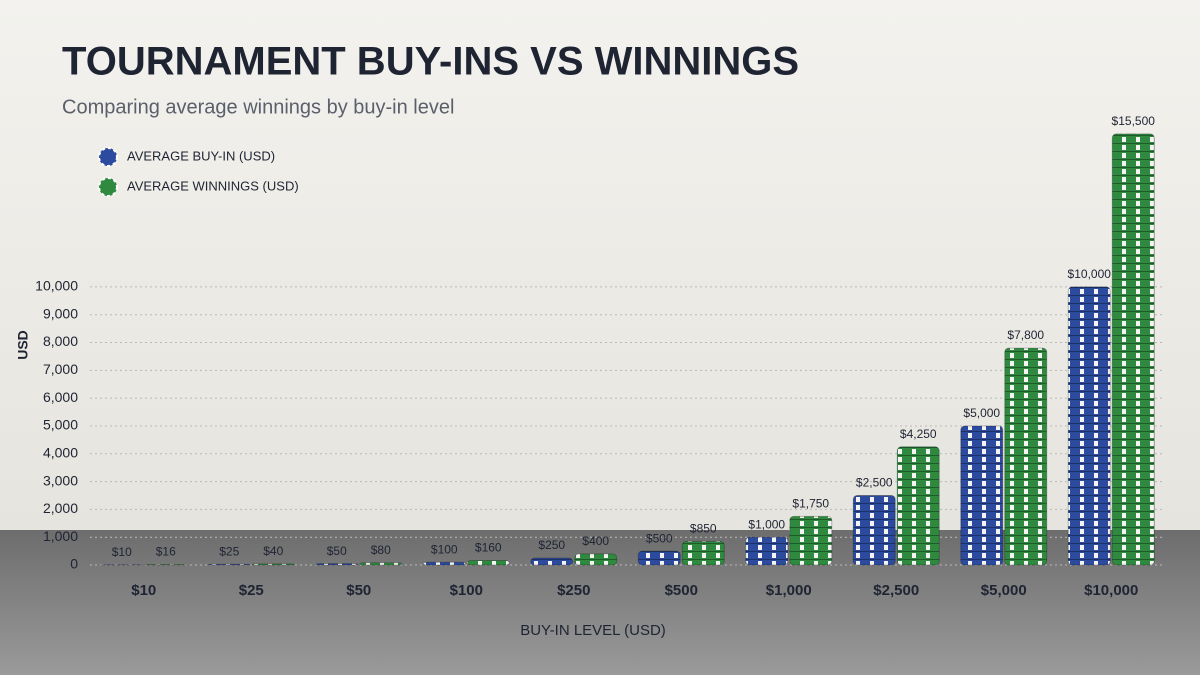 This screenshot has height=675, width=1200. What do you see at coordinates (444, 549) in the screenshot?
I see `value-label: $100` at bounding box center [444, 549].